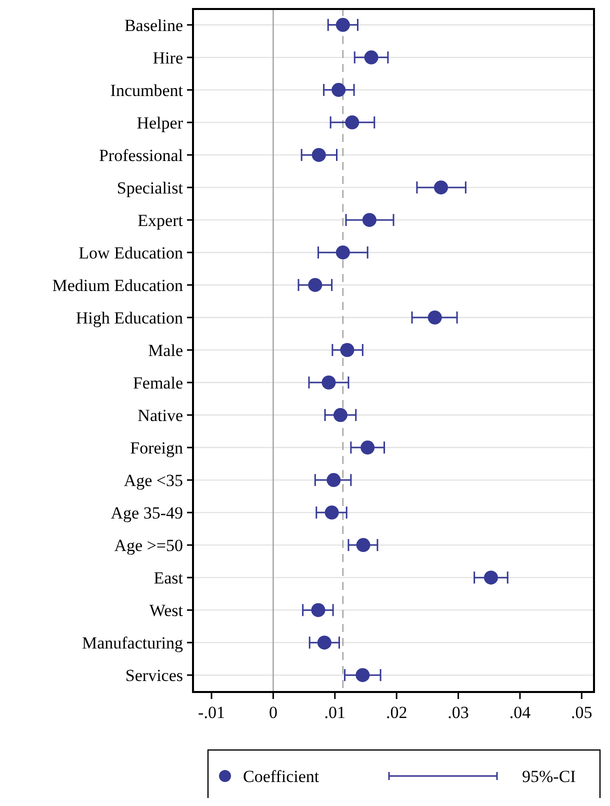 Image resolution: width=610 pixels, height=806 pixels. What do you see at coordinates (147, 90) in the screenshot?
I see `y-tick-label: Incumbent` at bounding box center [147, 90].